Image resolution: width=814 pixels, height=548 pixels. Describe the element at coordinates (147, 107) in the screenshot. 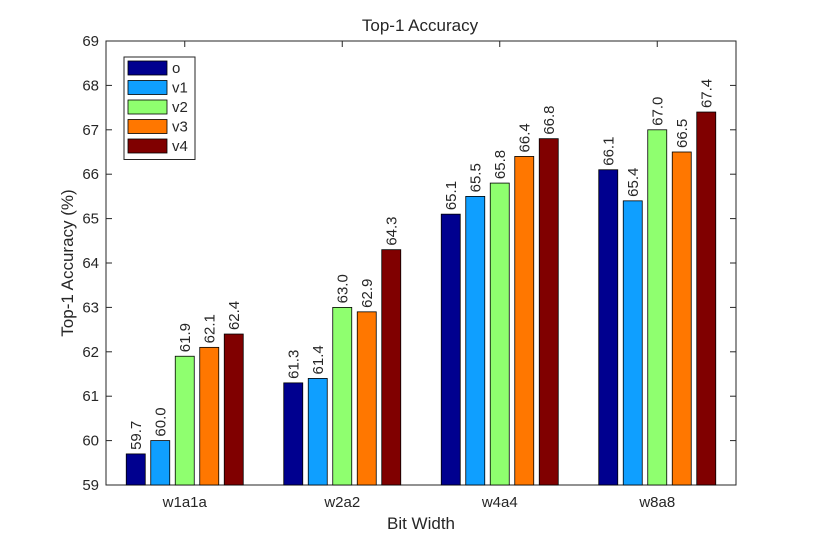

I see `legend-swatch-v2` at that location.